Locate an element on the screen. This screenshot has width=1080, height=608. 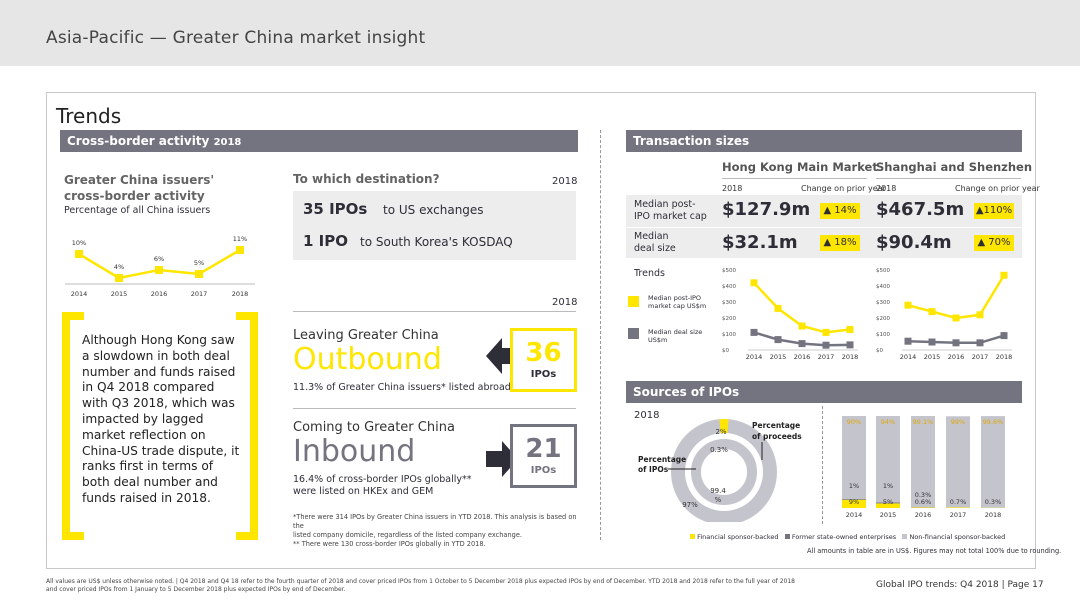
tx-row2-sz-change: ▲ 70% is located at coordinates (994, 243).